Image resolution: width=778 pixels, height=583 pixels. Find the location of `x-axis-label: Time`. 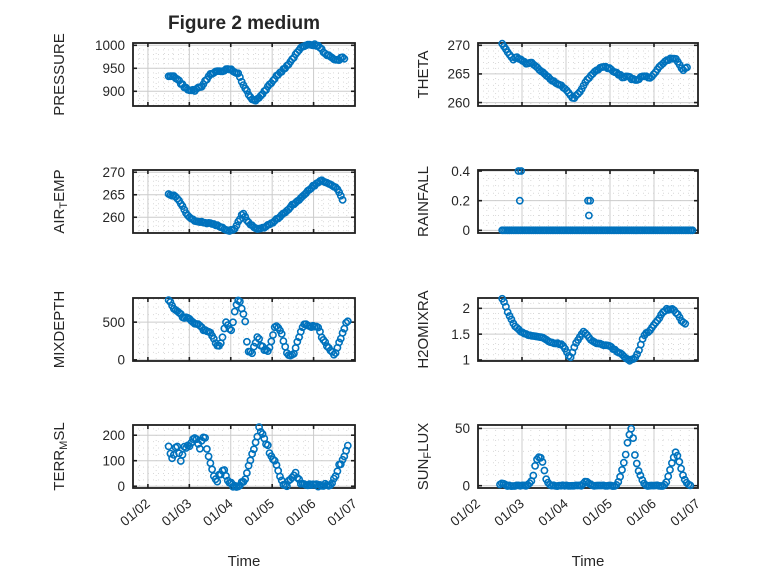

x-axis-label: Time is located at coordinates (244, 561).